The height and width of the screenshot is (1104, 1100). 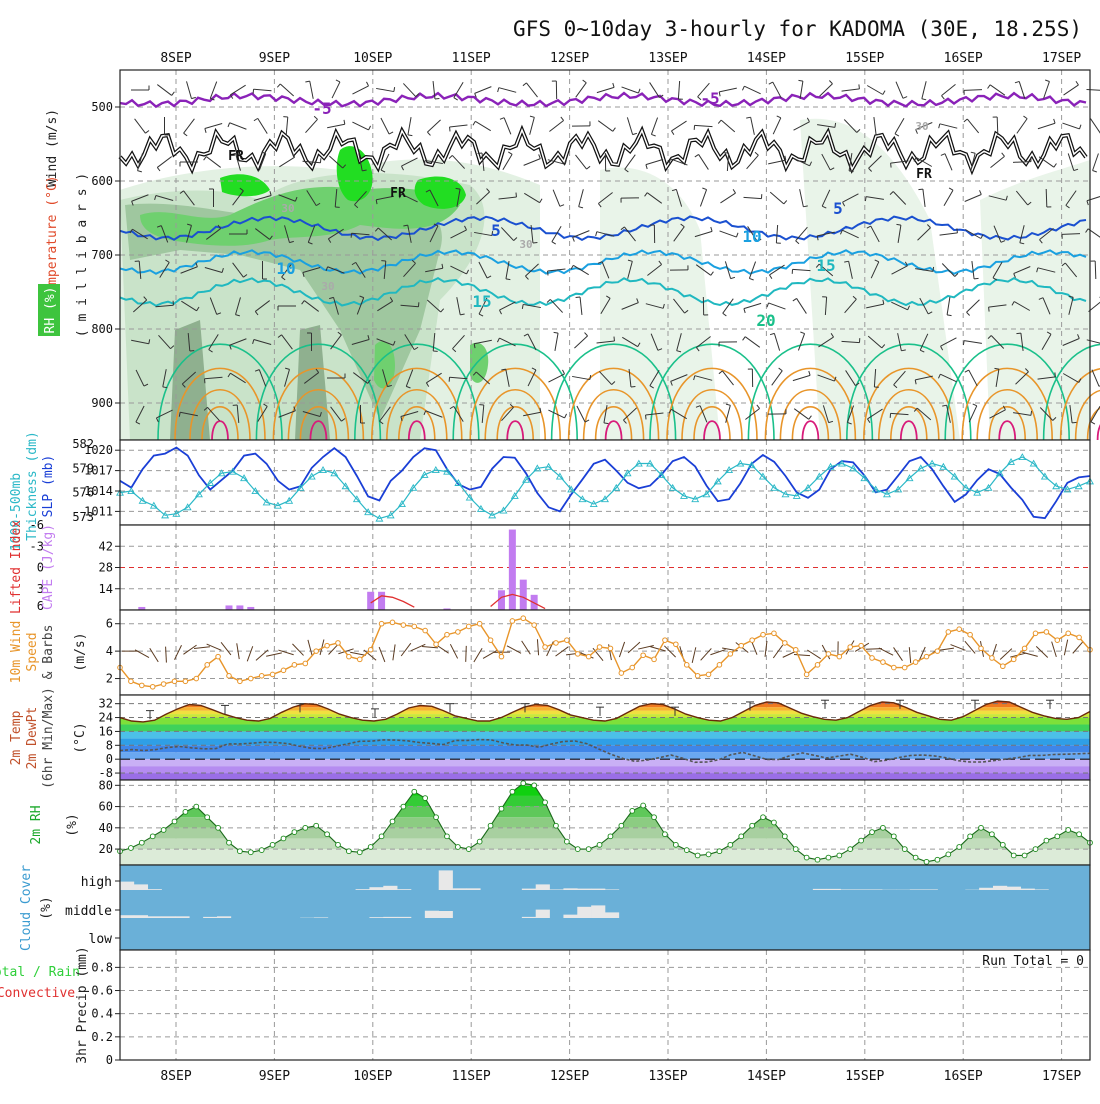 What do you see at coordinates (80, 737) in the screenshot?
I see `label-temp2m-unit: (°C)` at bounding box center [80, 737].